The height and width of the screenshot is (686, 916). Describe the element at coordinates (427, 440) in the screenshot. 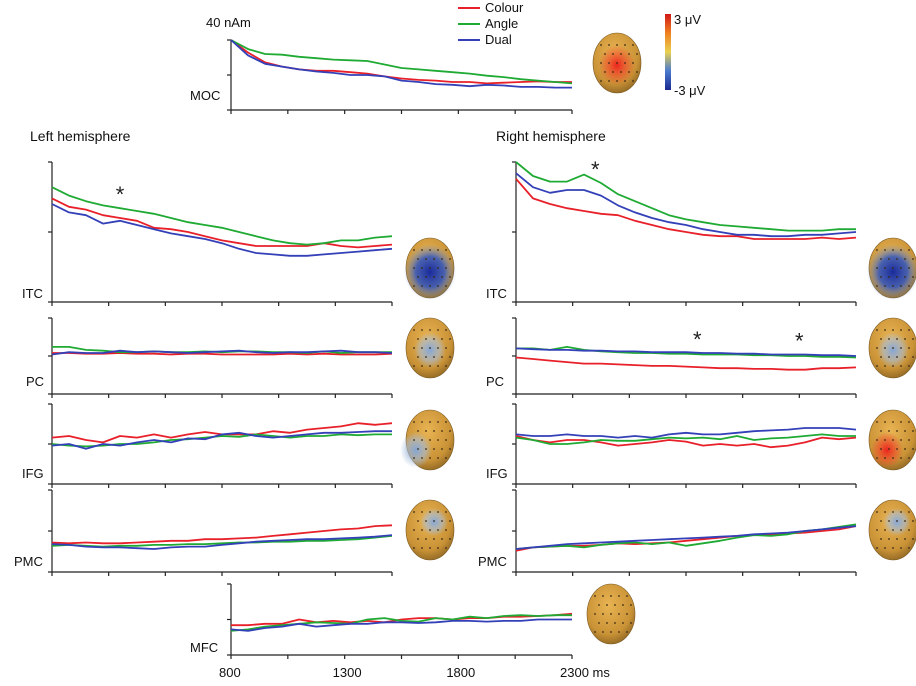

I see `topography-head-ifg-left` at that location.